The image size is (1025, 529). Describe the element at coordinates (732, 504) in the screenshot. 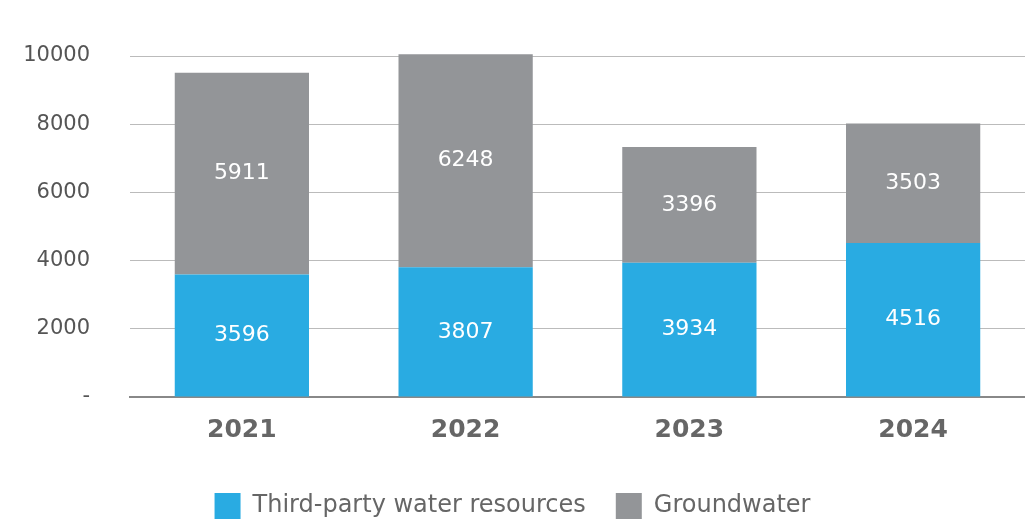

I see `legend-label: Groundwater` at that location.